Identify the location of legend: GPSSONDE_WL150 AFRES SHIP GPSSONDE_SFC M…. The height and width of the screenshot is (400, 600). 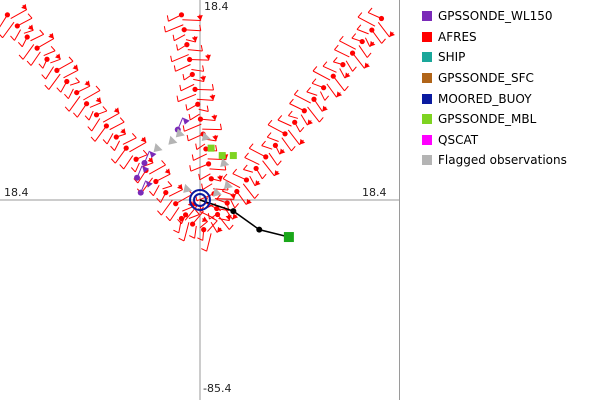
(510, 88).